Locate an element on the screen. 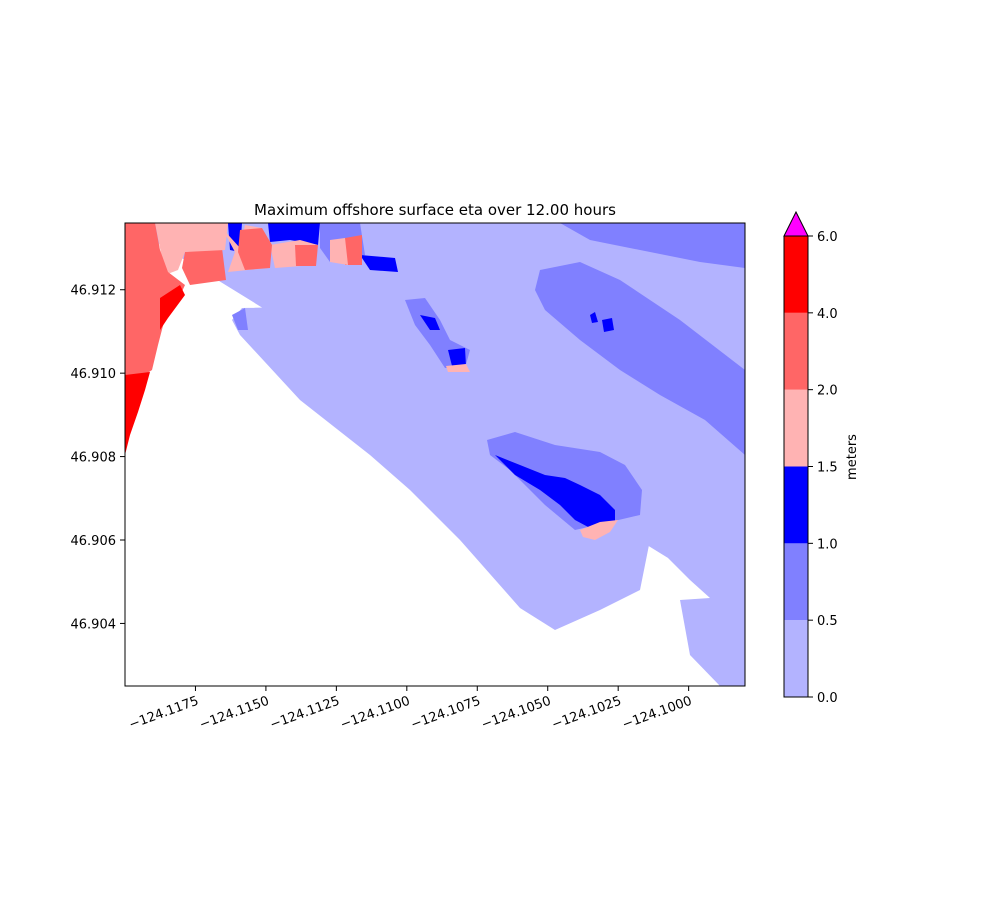  y-tick-label: 46.904 is located at coordinates (94, 624).